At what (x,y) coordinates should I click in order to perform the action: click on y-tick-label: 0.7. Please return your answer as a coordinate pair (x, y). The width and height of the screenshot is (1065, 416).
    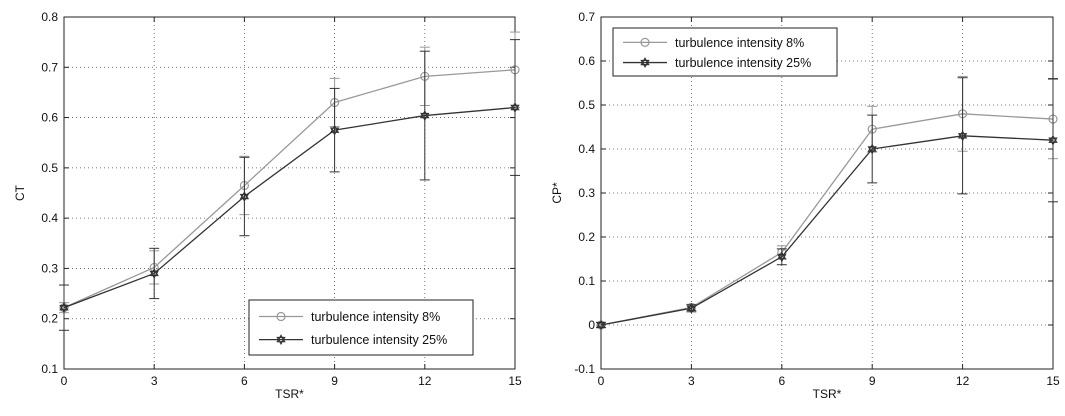
    Looking at the image, I should click on (49, 67).